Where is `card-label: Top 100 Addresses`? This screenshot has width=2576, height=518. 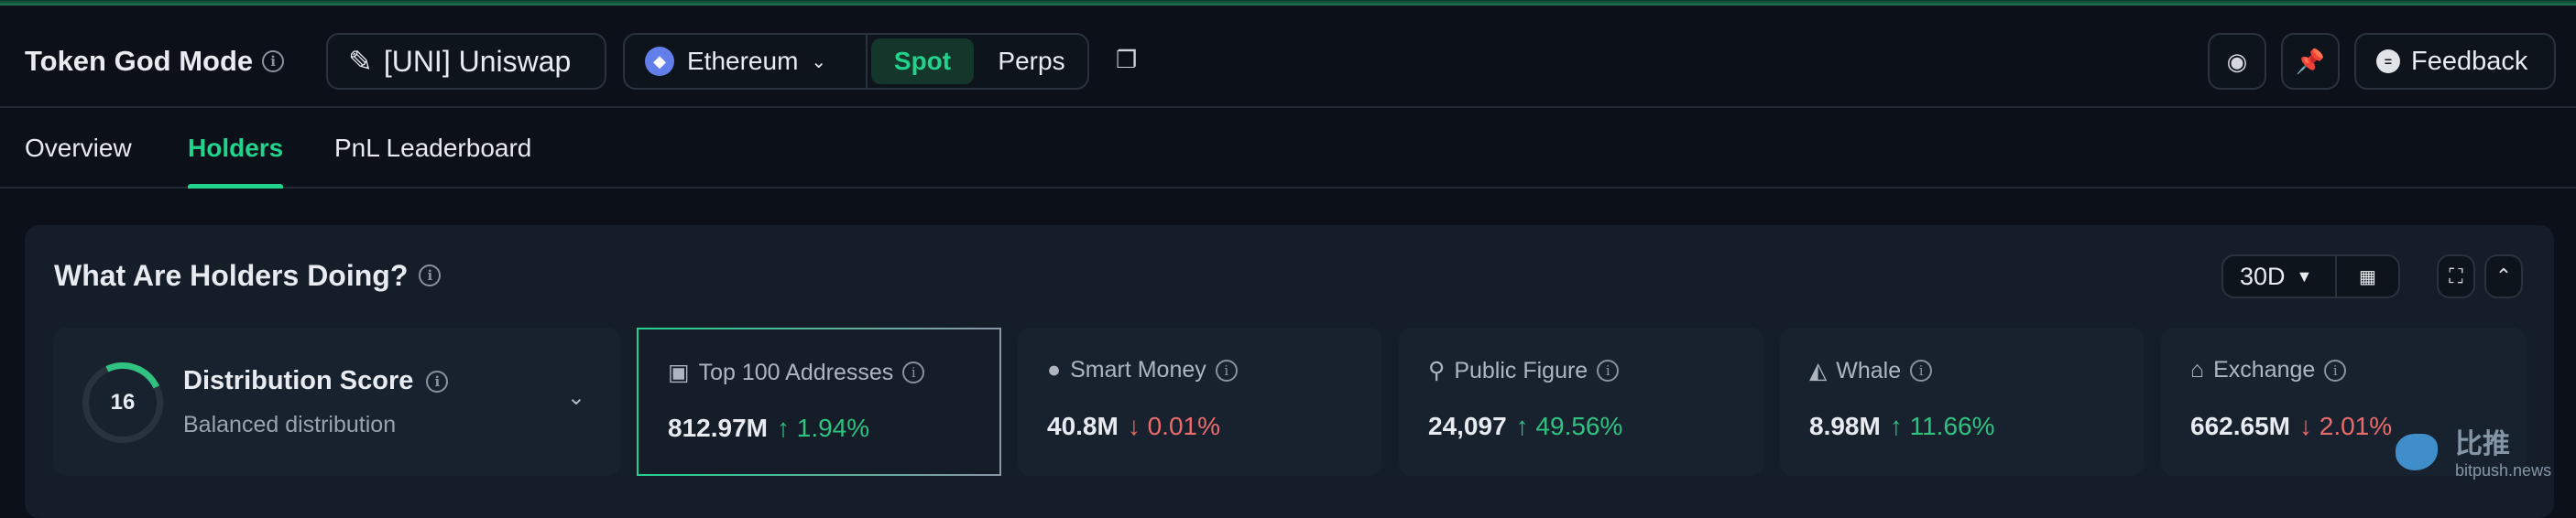
card-label: Top 100 Addresses is located at coordinates (796, 372).